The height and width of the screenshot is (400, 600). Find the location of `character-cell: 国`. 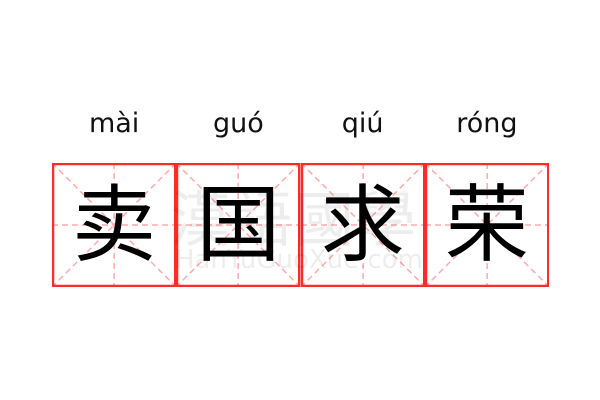

character-cell: 国 is located at coordinates (238, 225).